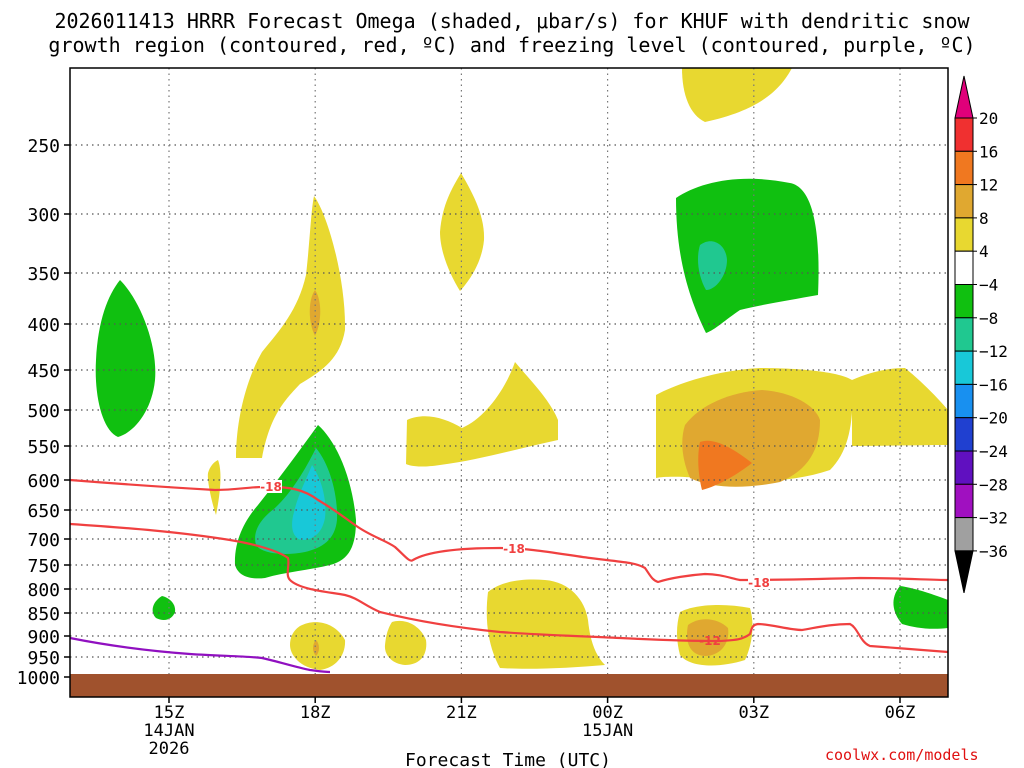  I want to click on contour-labels: -18 -18 -18 -12, so click(515, 564).